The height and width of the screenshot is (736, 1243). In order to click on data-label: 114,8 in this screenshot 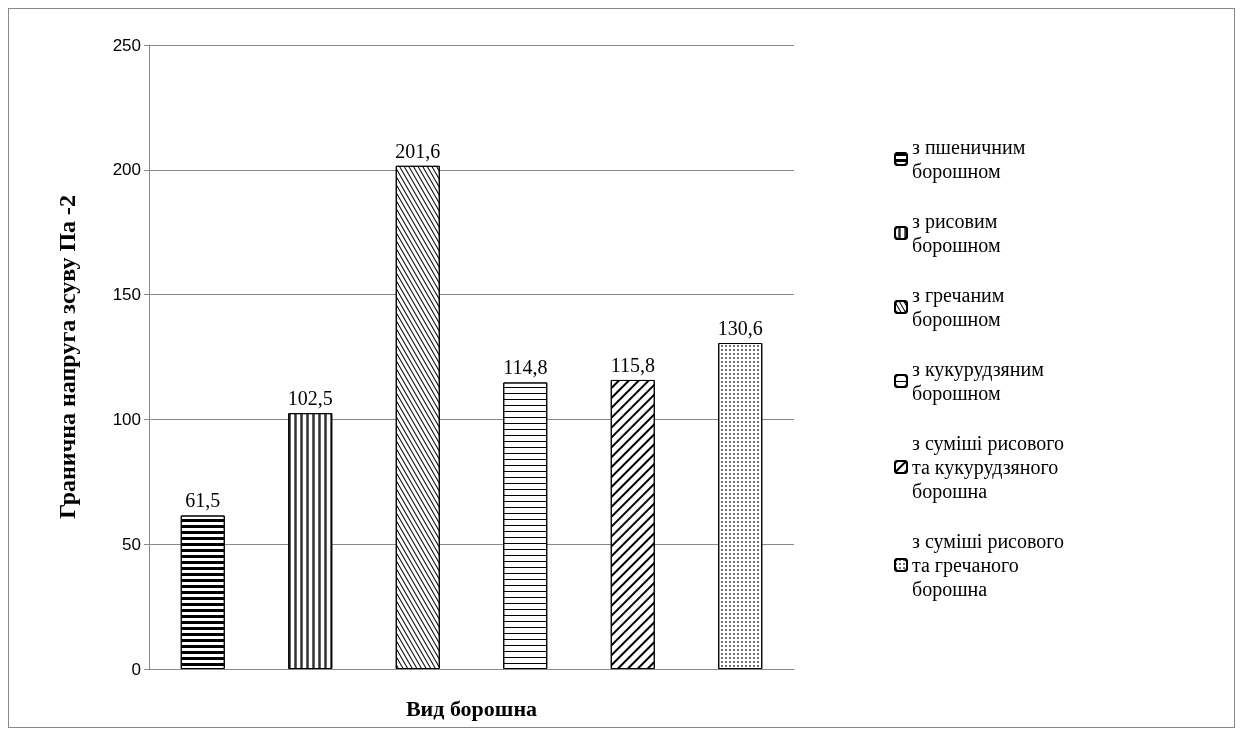, I will do `click(525, 367)`.